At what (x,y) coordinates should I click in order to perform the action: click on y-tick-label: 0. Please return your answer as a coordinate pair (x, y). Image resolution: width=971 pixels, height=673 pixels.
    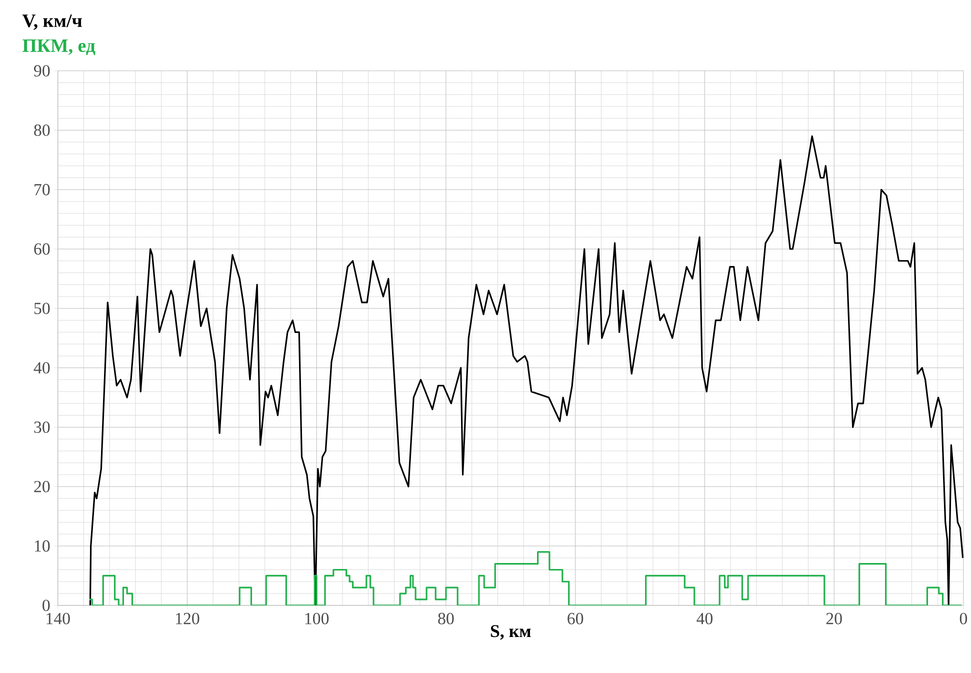
    Looking at the image, I should click on (46, 605).